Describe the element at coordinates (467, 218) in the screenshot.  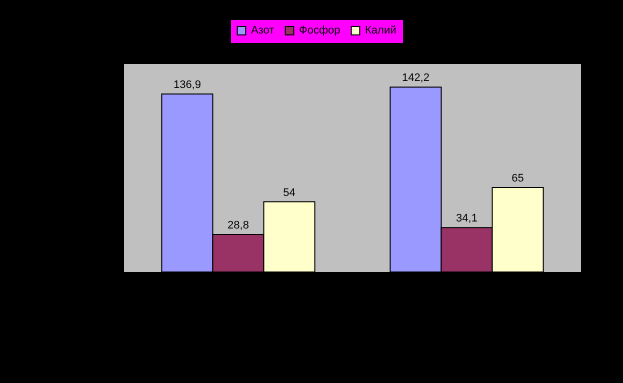
I see `data-label: 34,1` at that location.